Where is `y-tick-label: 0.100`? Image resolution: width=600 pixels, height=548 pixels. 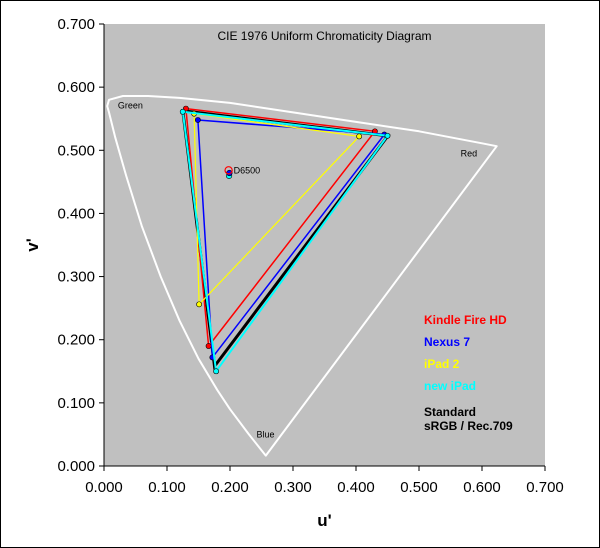
y-tick-label: 0.100 is located at coordinates (76, 403).